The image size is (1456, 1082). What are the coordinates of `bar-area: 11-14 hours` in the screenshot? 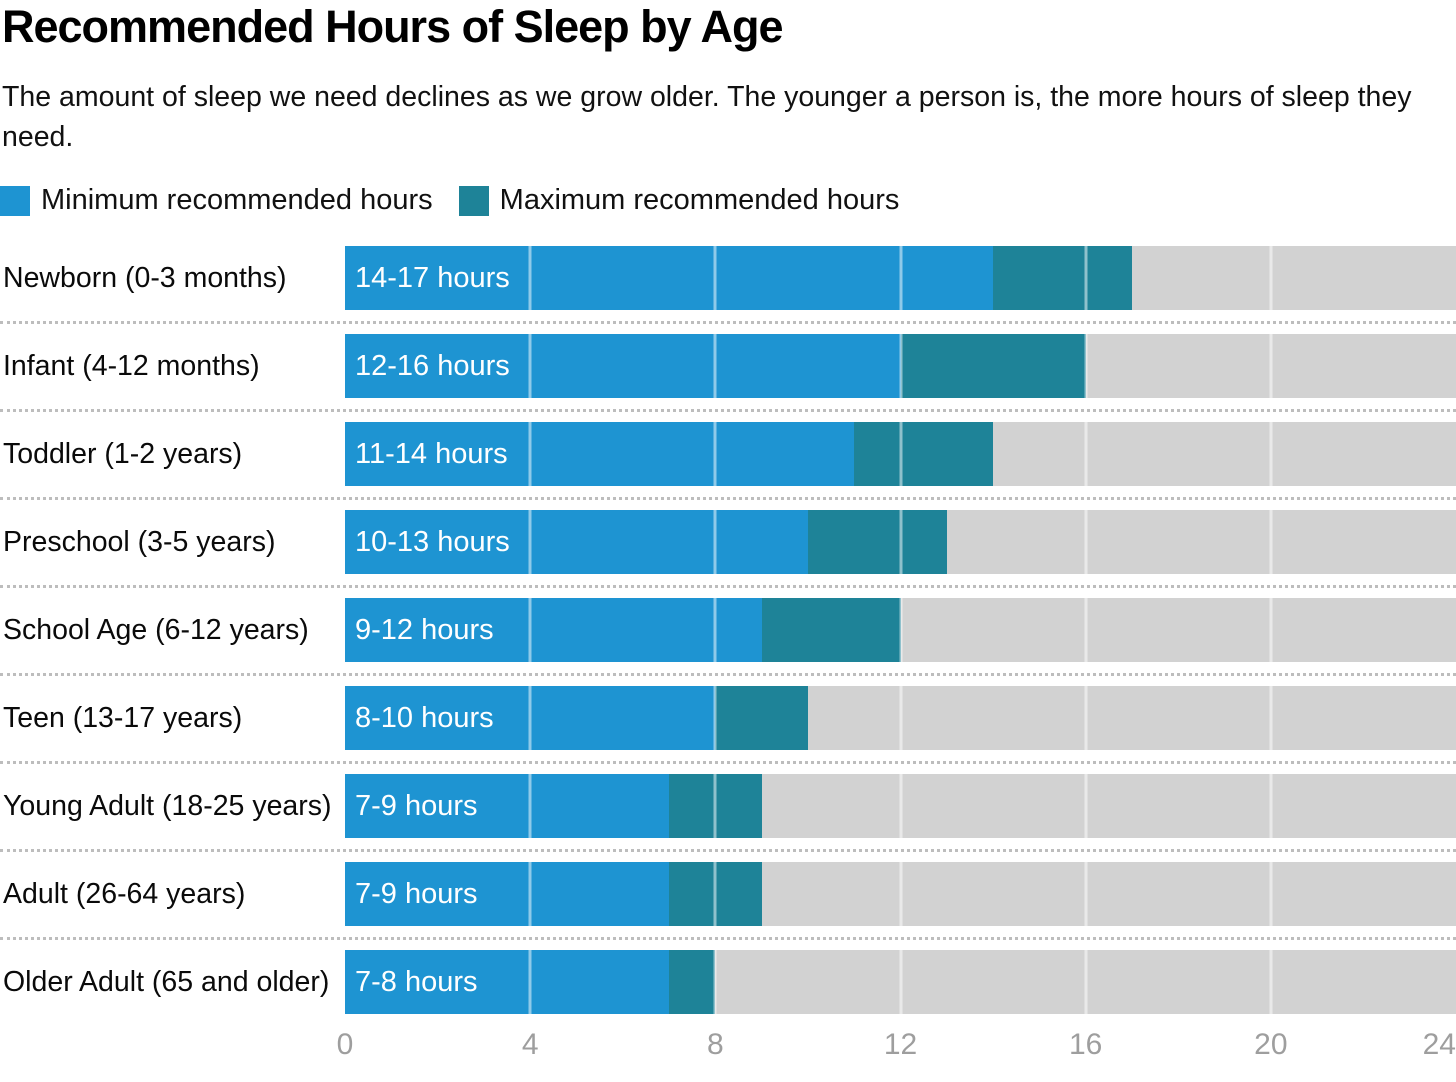 It's located at (900, 454).